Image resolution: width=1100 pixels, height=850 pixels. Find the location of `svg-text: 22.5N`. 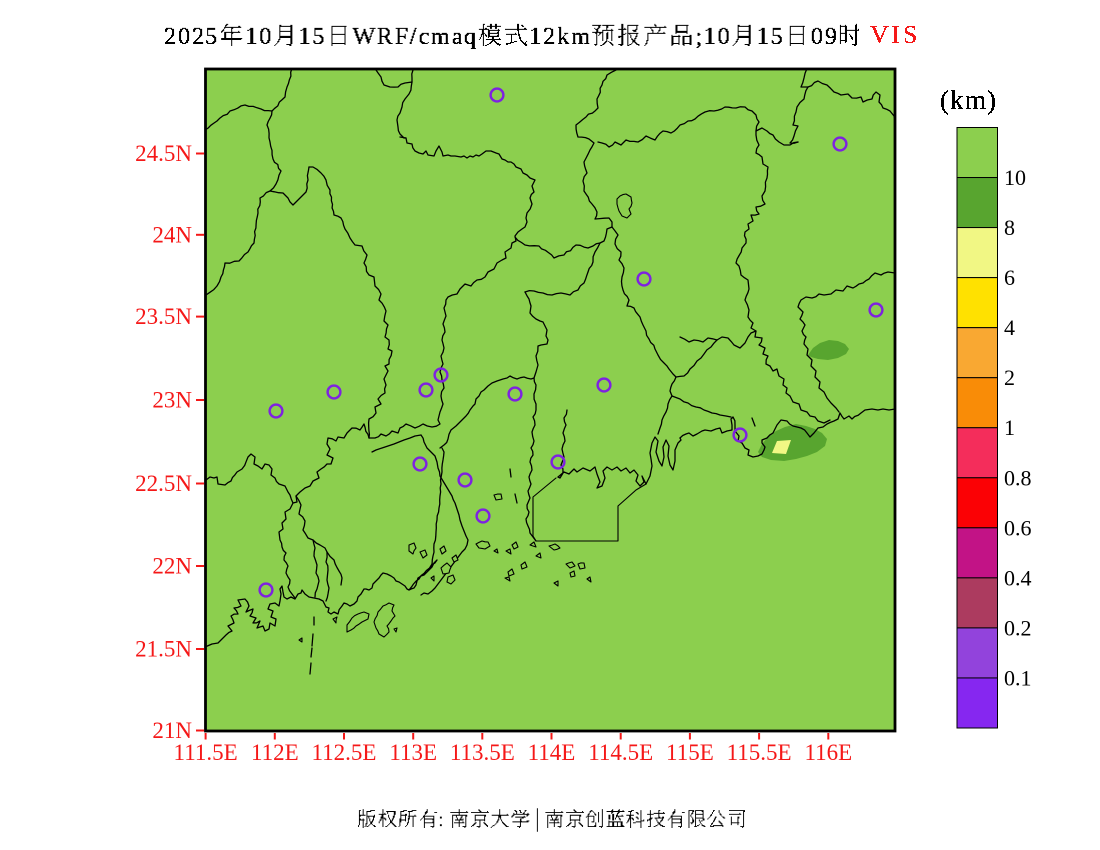

svg-text: 22.5N is located at coordinates (163, 483).